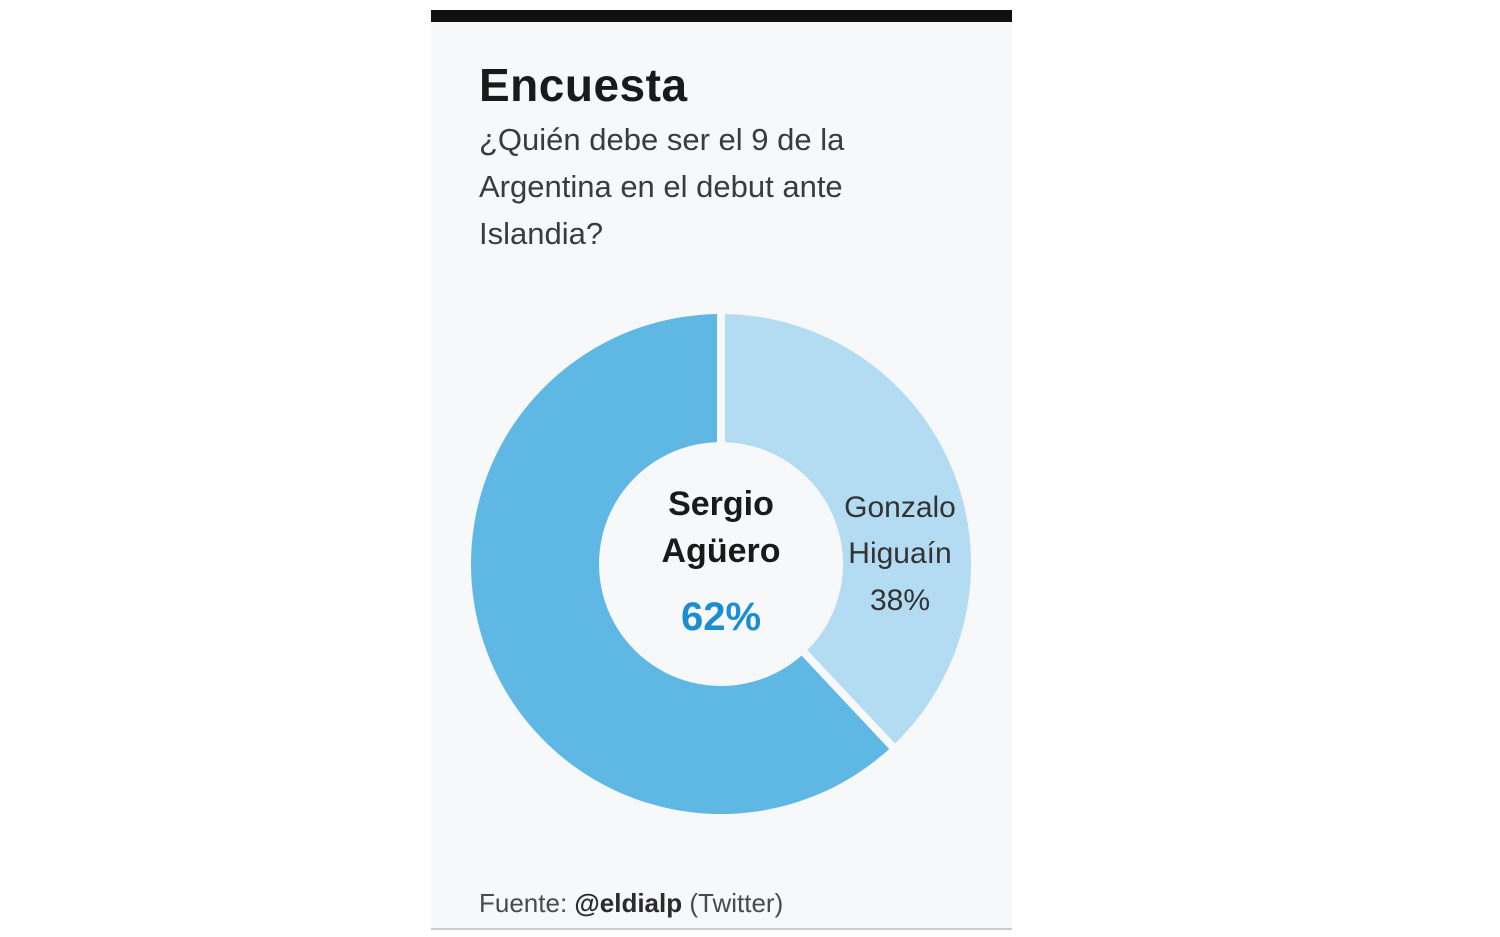  What do you see at coordinates (809, 562) in the screenshot?
I see `labels-layer: Sergio Agüero 62% Gonzalo Higuaín 38%` at bounding box center [809, 562].